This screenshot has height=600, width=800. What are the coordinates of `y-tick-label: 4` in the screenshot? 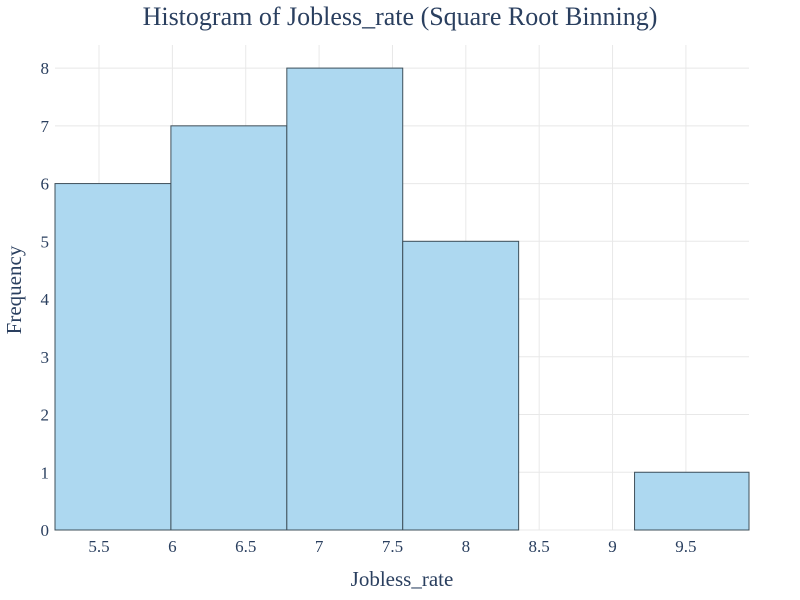 It's located at (45, 299).